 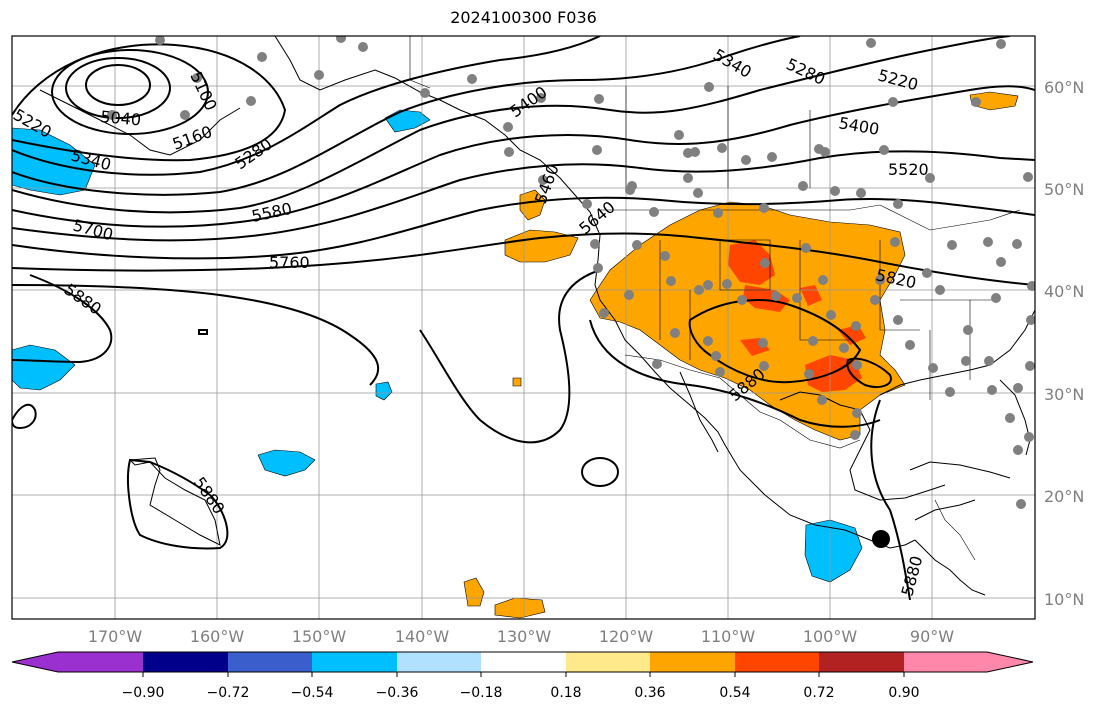 I want to click on colorbar-outline, so click(x=522, y=662).